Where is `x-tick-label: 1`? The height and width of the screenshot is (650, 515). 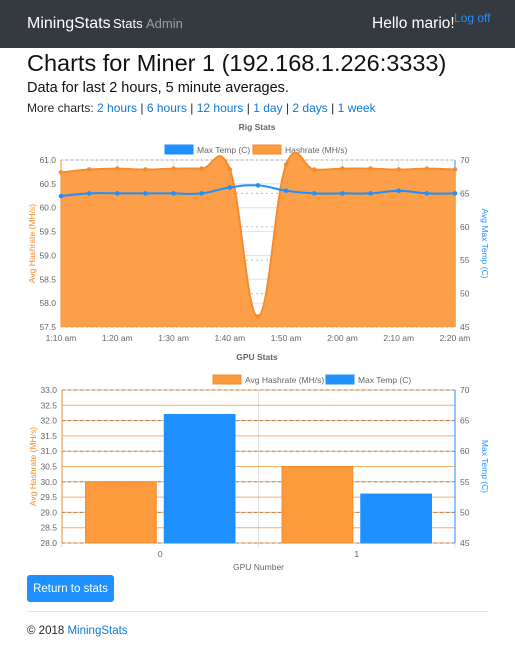 x-tick-label: 1 is located at coordinates (356, 554).